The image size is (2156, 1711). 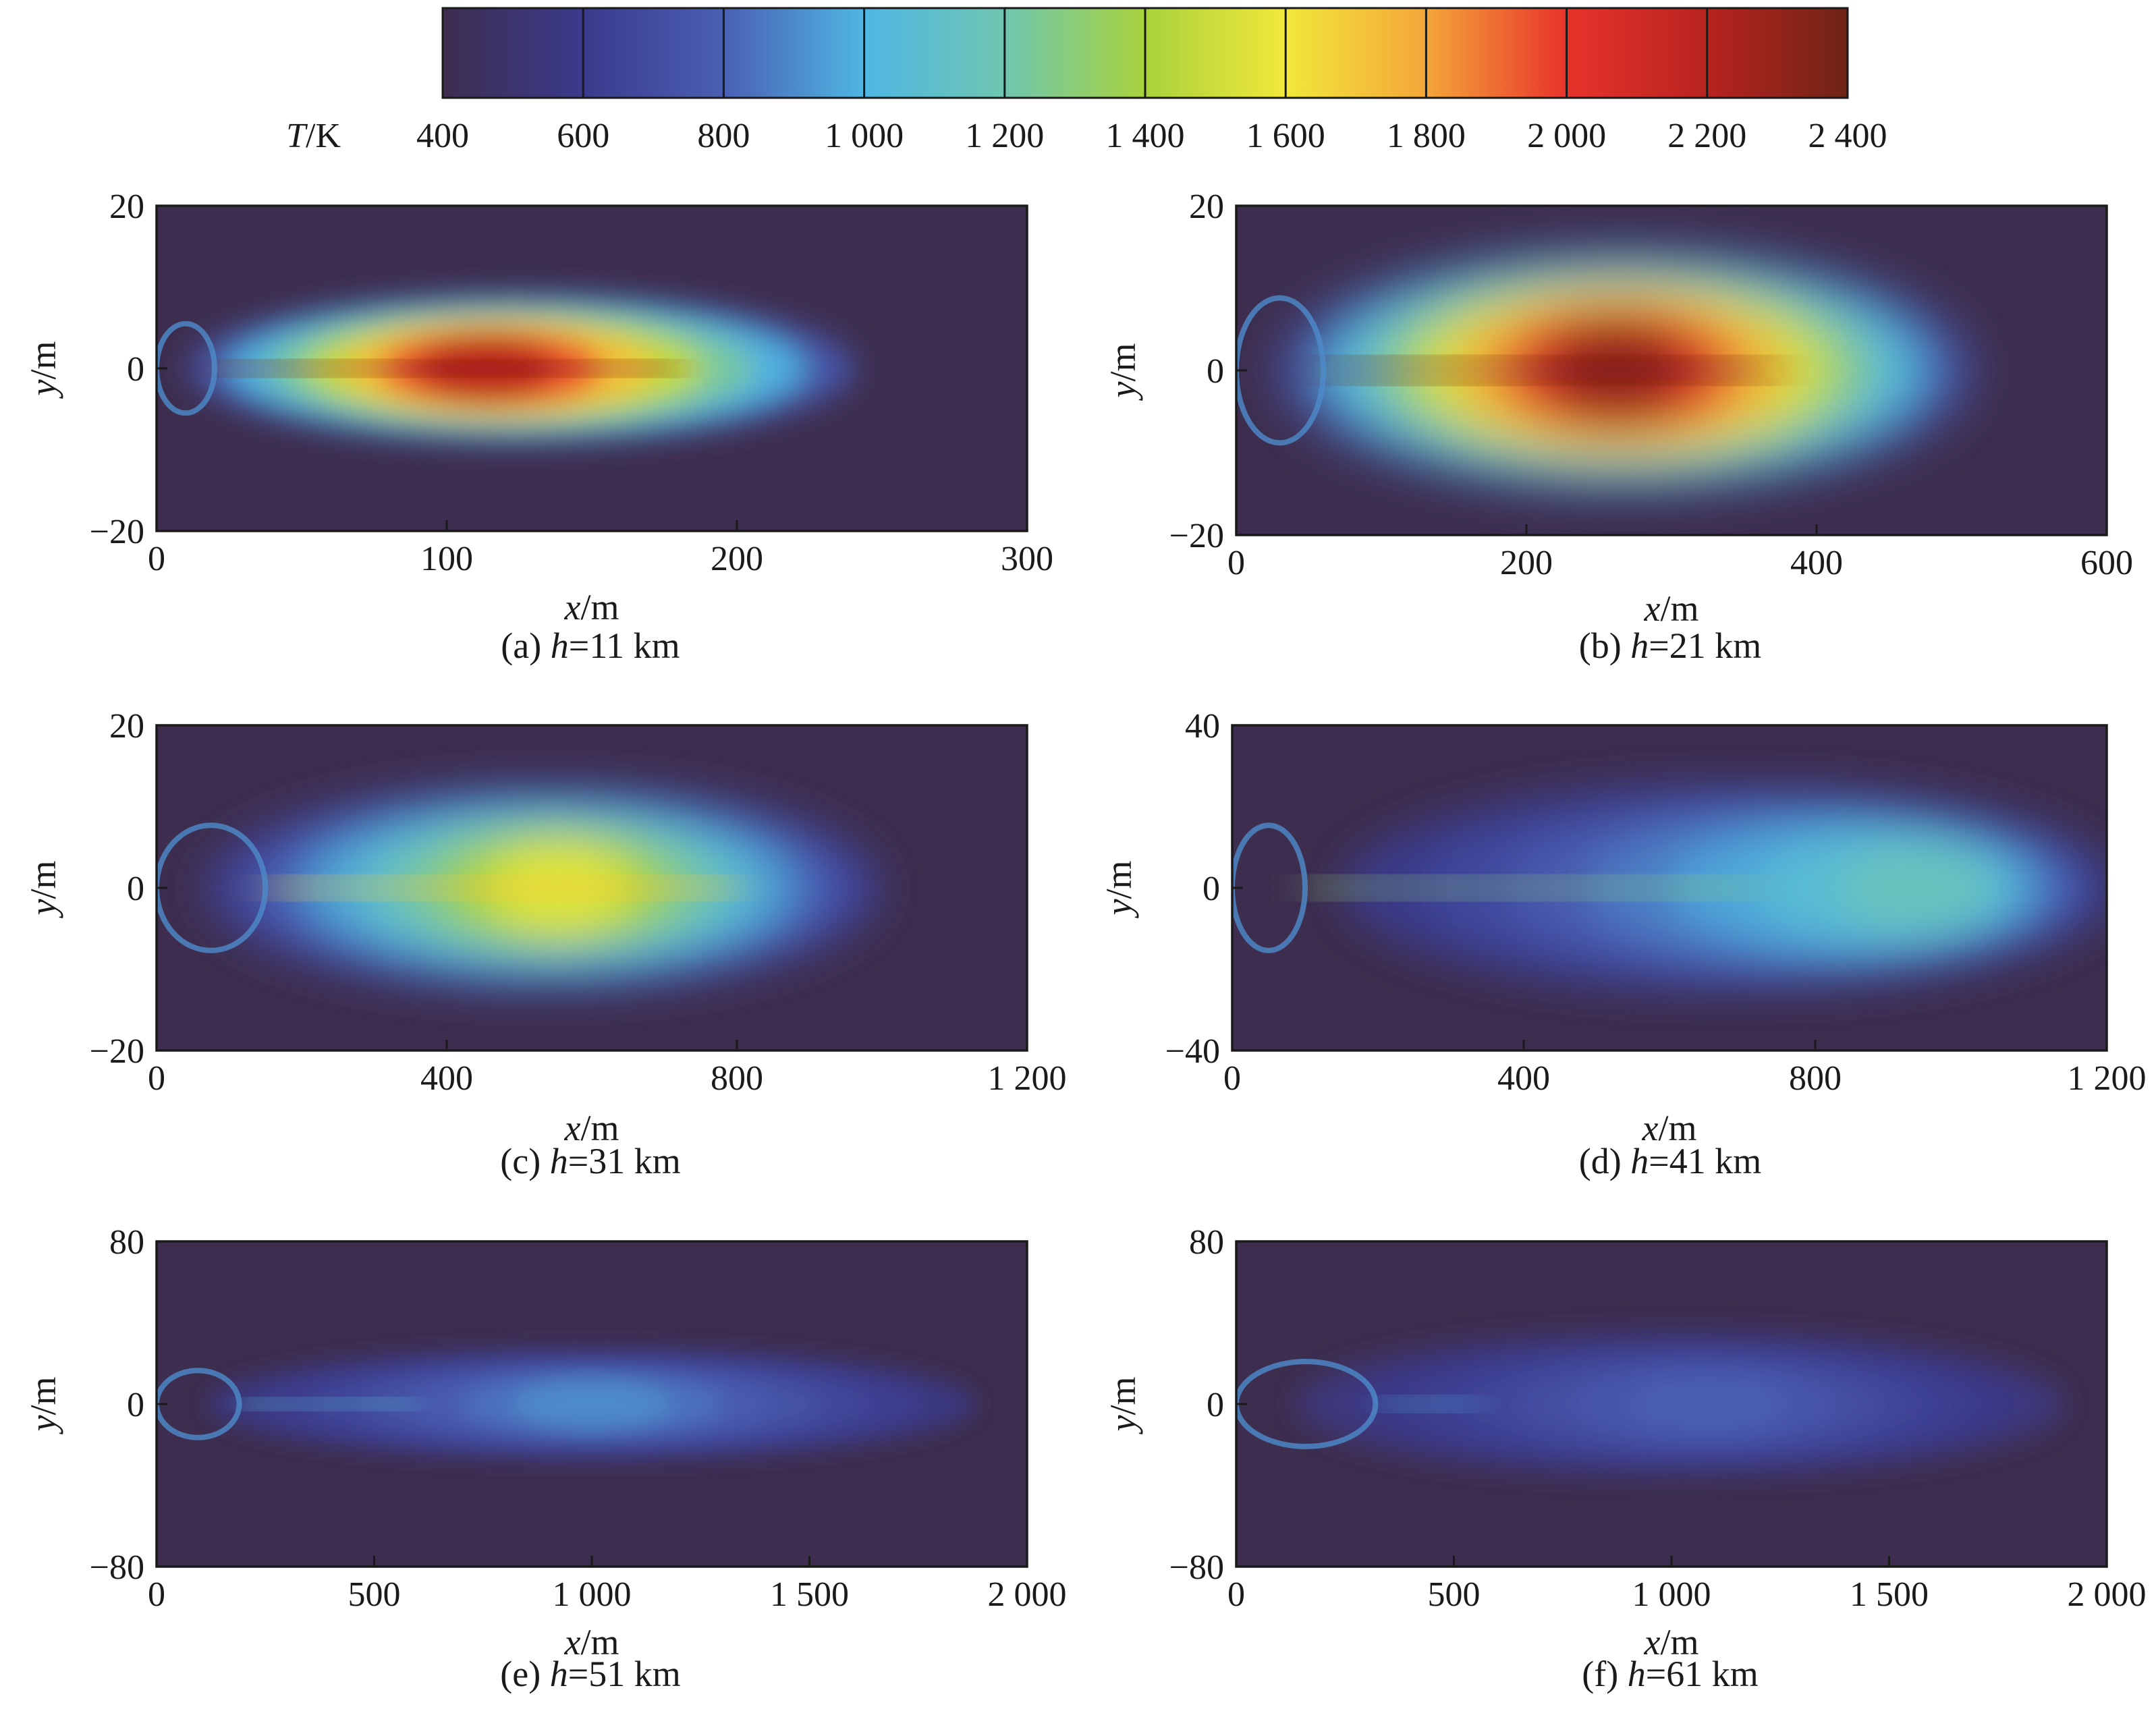 I want to click on panel-caption: (f) h=61 km, so click(x=1670, y=1674).